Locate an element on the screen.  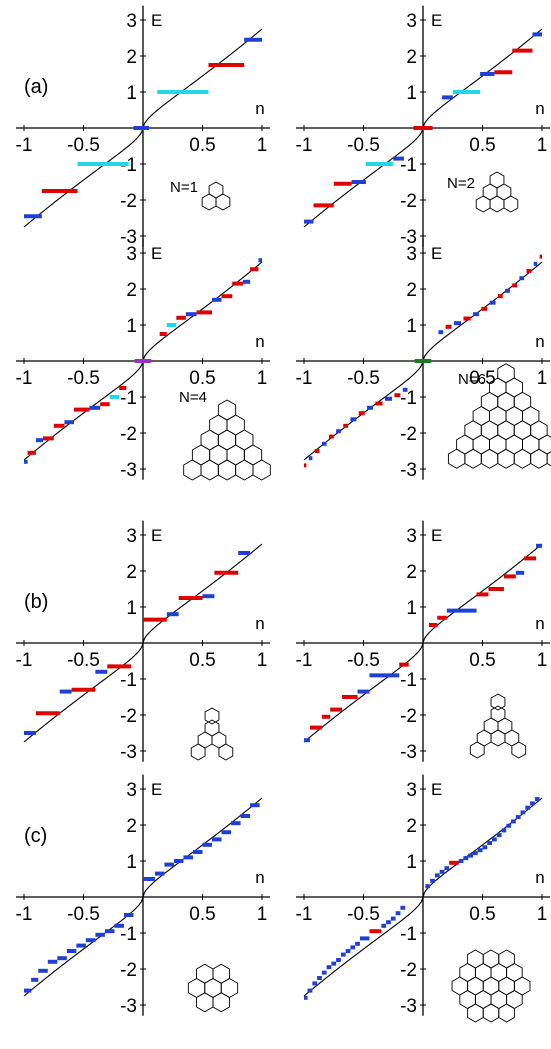
n-label: N=1 is located at coordinates (184, 187).